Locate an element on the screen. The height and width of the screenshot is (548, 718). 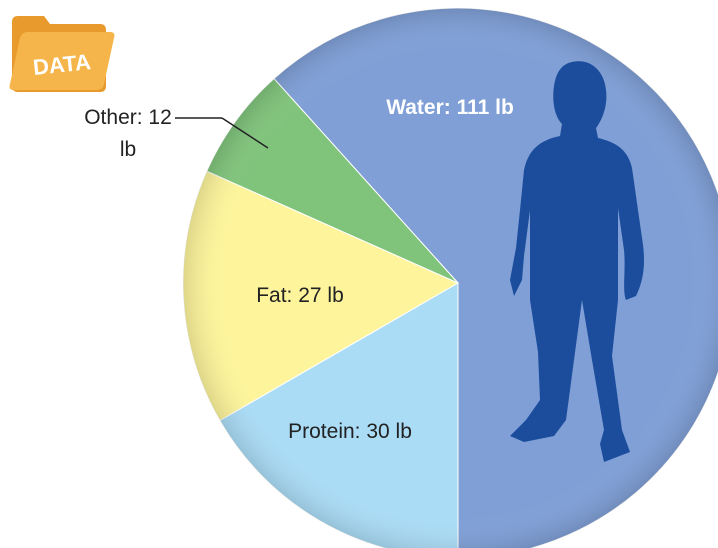
badge-label: DATA is located at coordinates (62, 64).